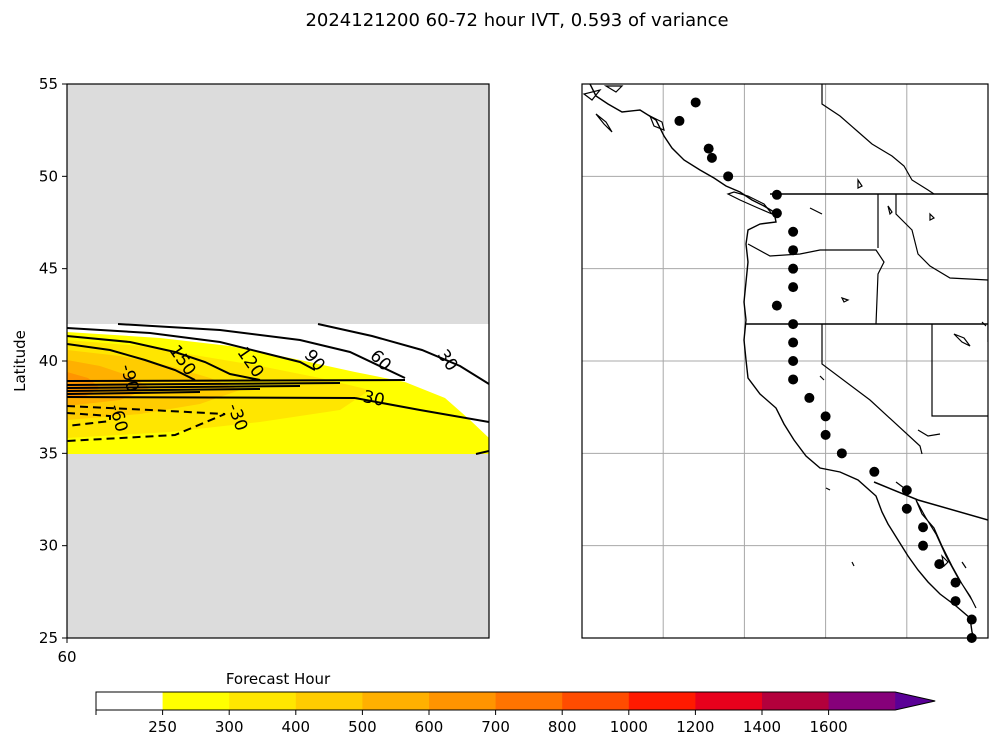 This screenshot has width=1000, height=749. I want to click on y-tick-label: 40, so click(48, 361).